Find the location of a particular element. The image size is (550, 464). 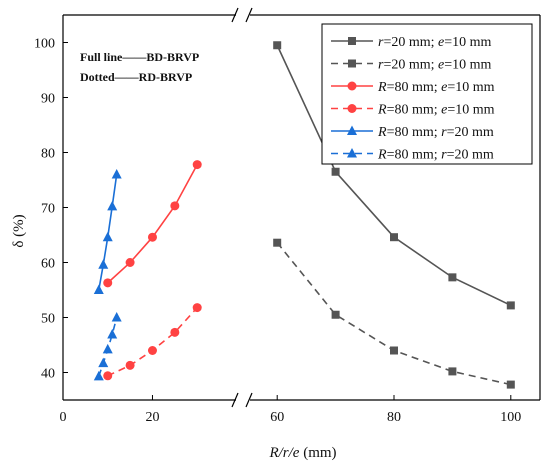

y-tick-label: 100 is located at coordinates (44, 44).